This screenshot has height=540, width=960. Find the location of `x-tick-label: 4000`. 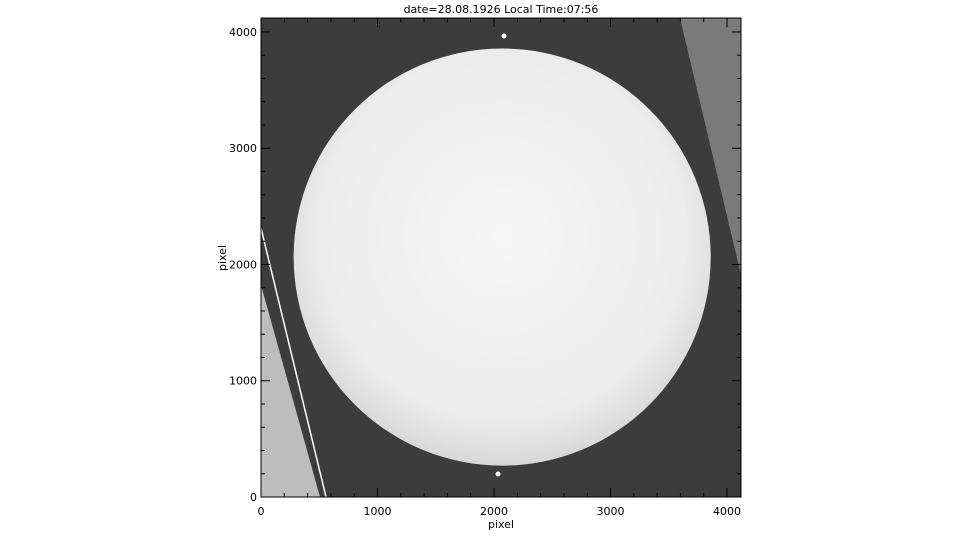

x-tick-label: 4000 is located at coordinates (727, 511).